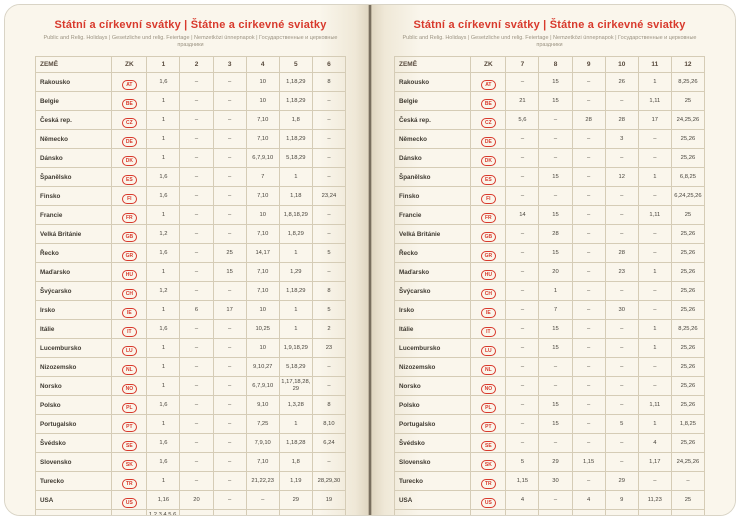 The width and height of the screenshot is (740, 520). I want to click on country-code-badge: CZ, so click(129, 123).